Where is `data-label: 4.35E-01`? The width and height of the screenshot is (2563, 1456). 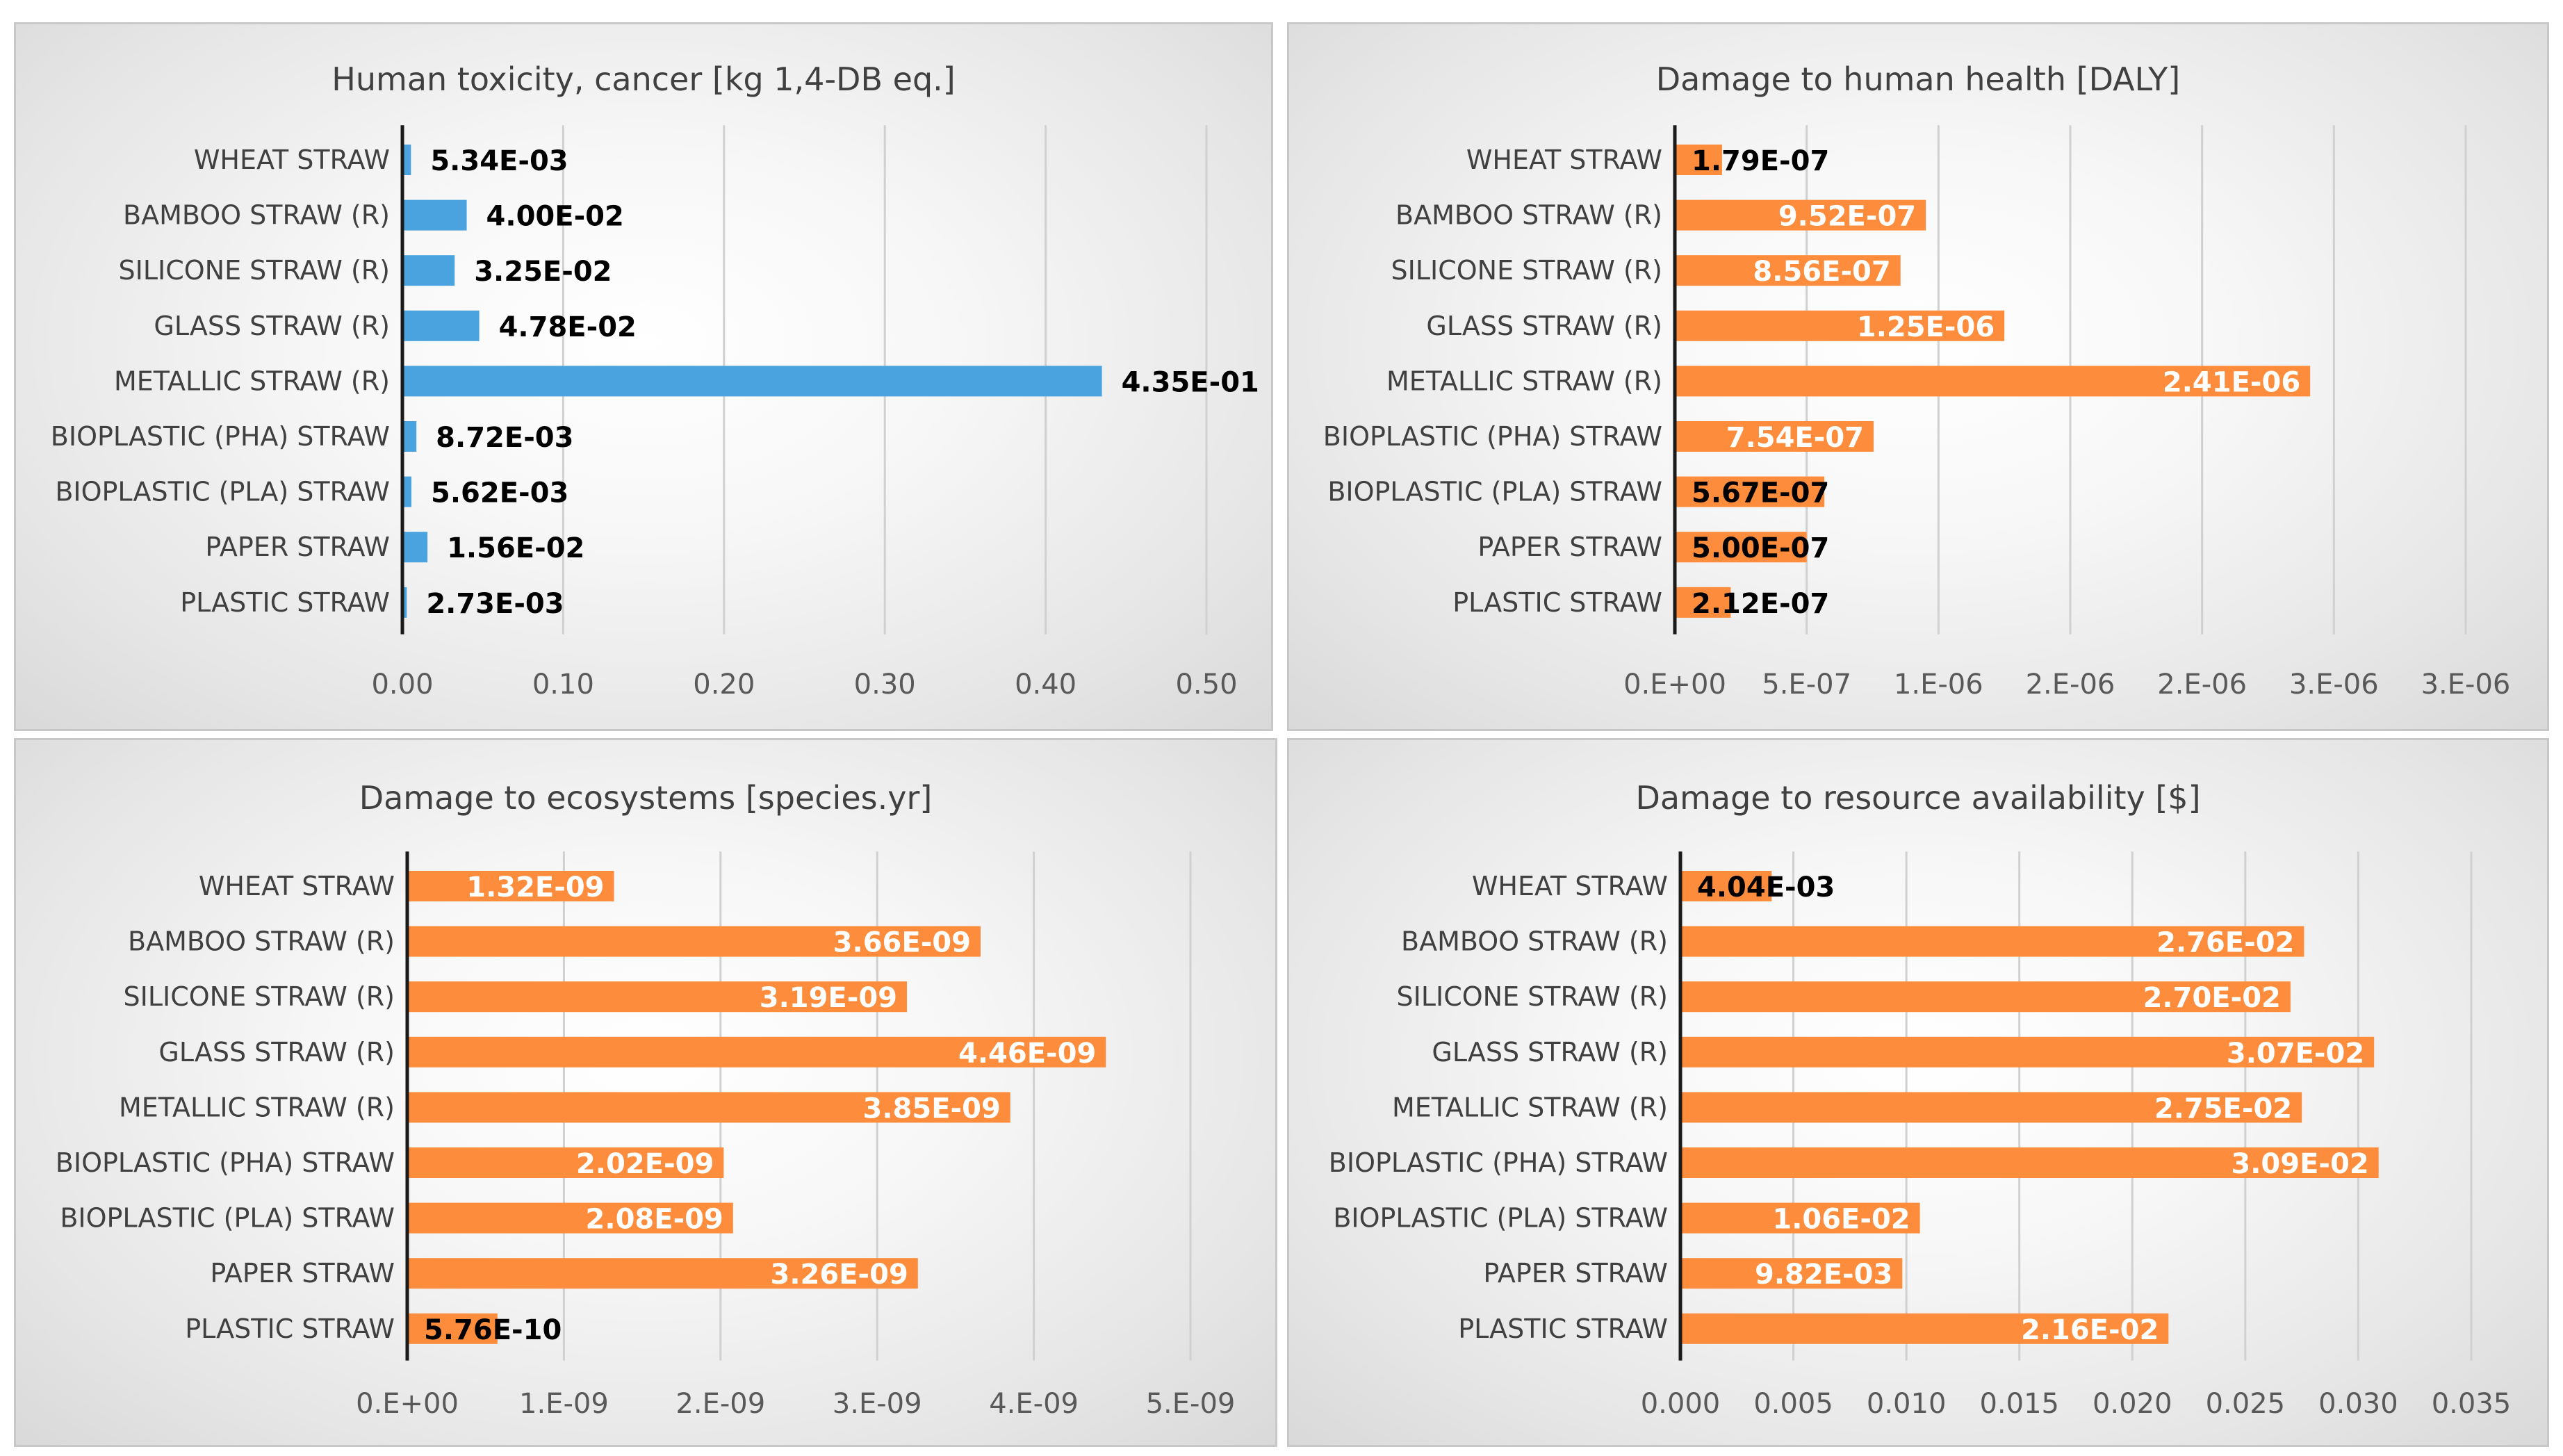
data-label: 4.35E-01 is located at coordinates (1190, 382).